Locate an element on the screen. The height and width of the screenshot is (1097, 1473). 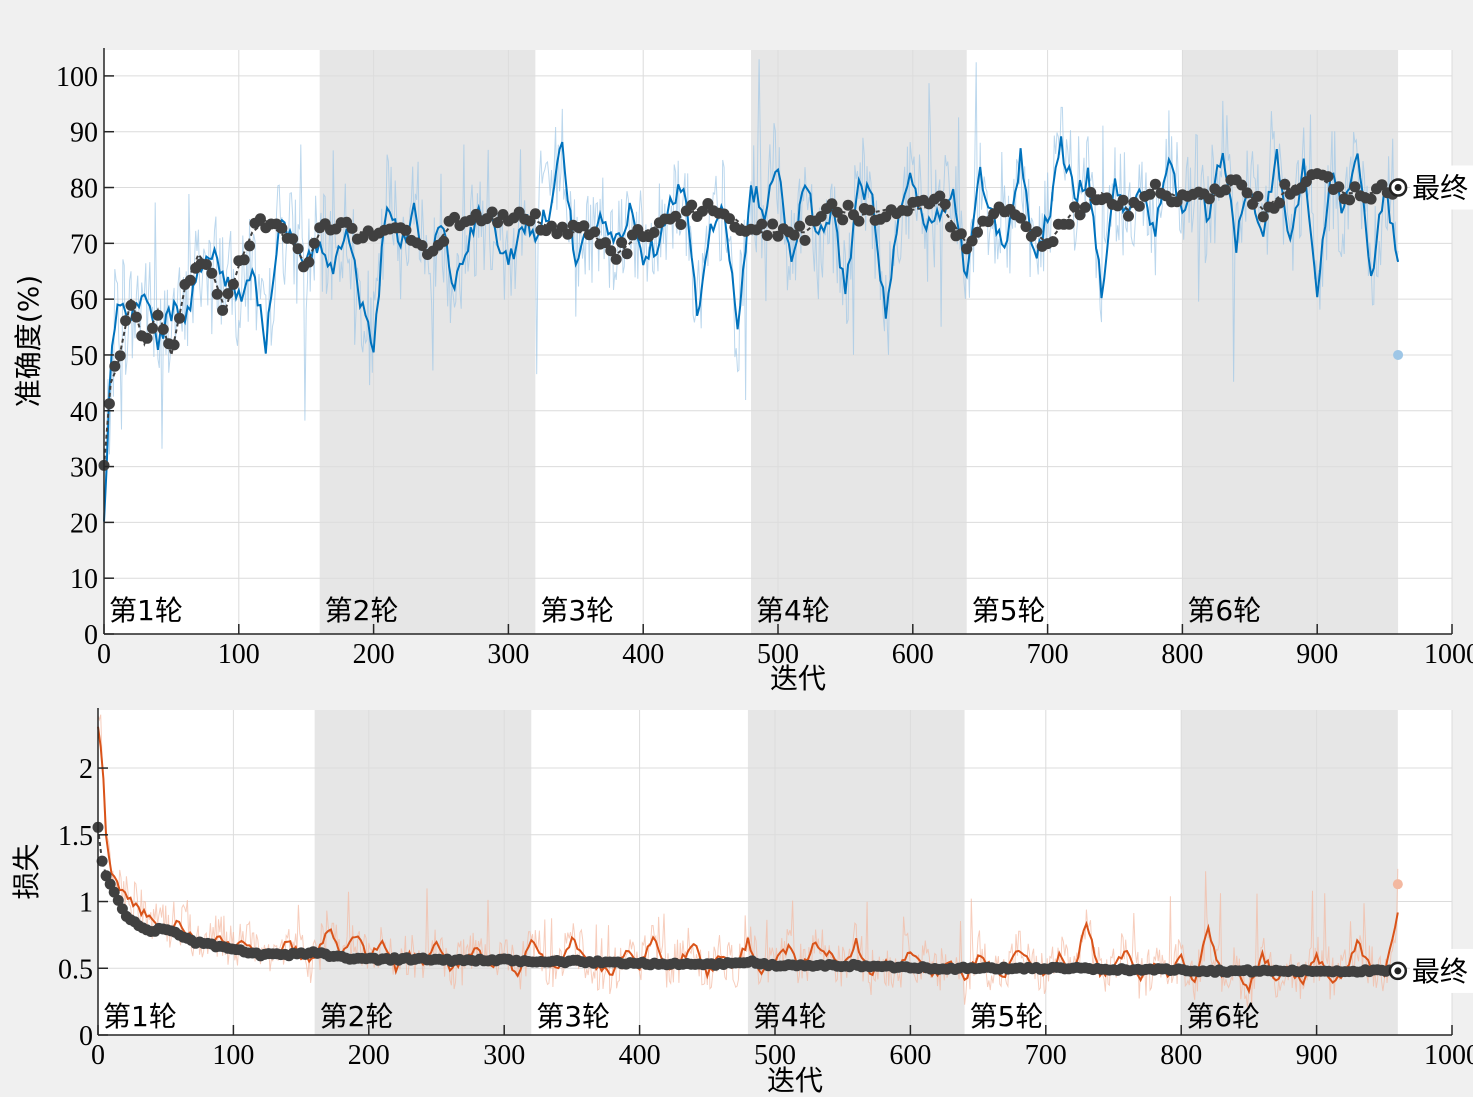
loss-final-light-marker is located at coordinates (1397, 884).